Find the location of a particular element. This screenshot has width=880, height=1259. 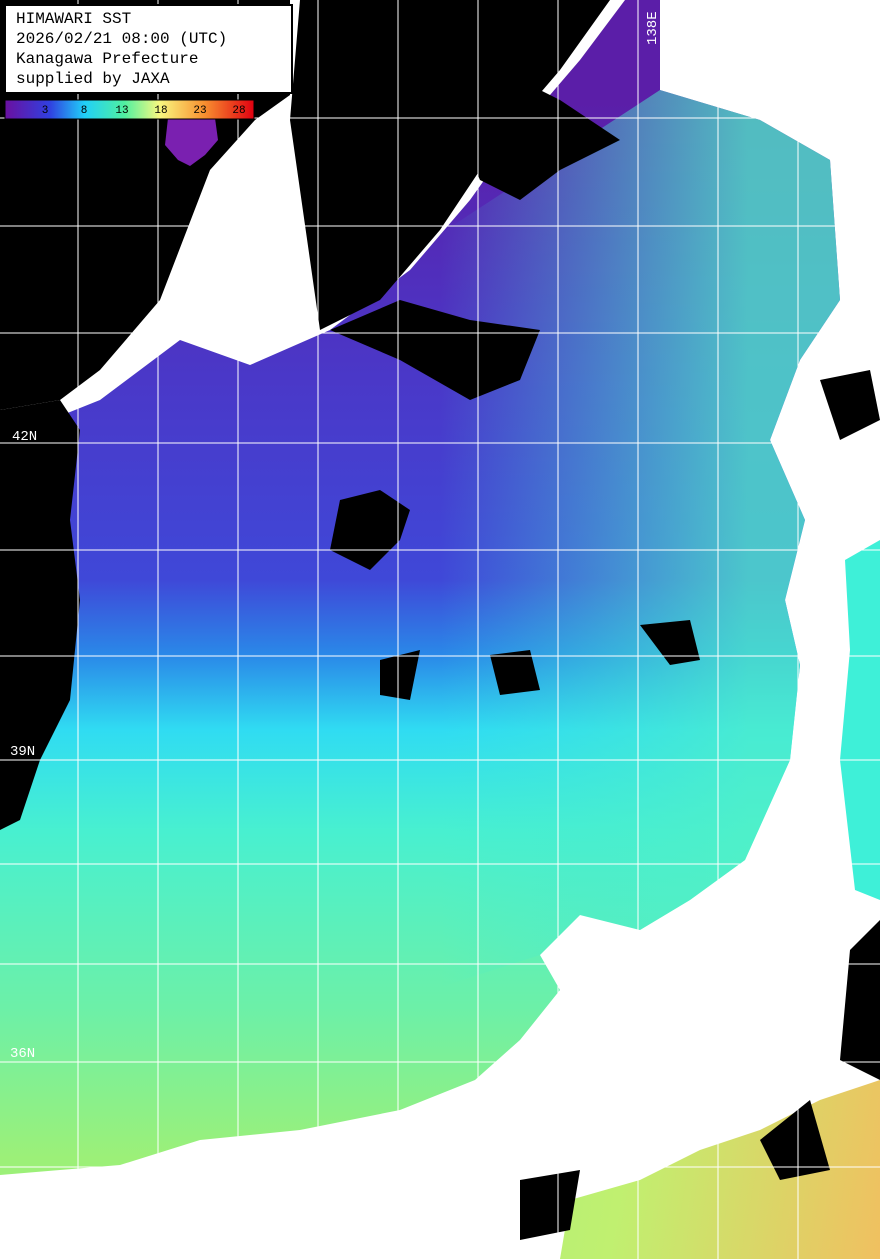

sea-east is located at coordinates (860, 720).